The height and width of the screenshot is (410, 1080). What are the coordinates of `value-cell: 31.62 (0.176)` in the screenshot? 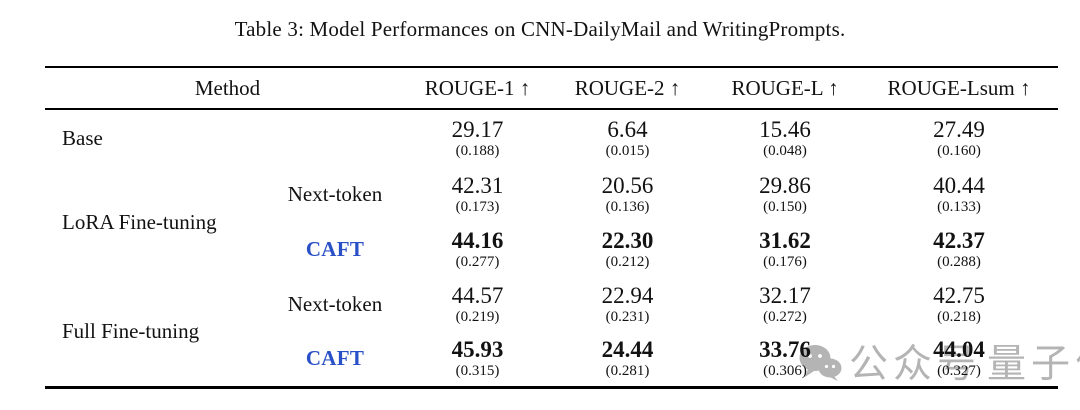 It's located at (785, 249).